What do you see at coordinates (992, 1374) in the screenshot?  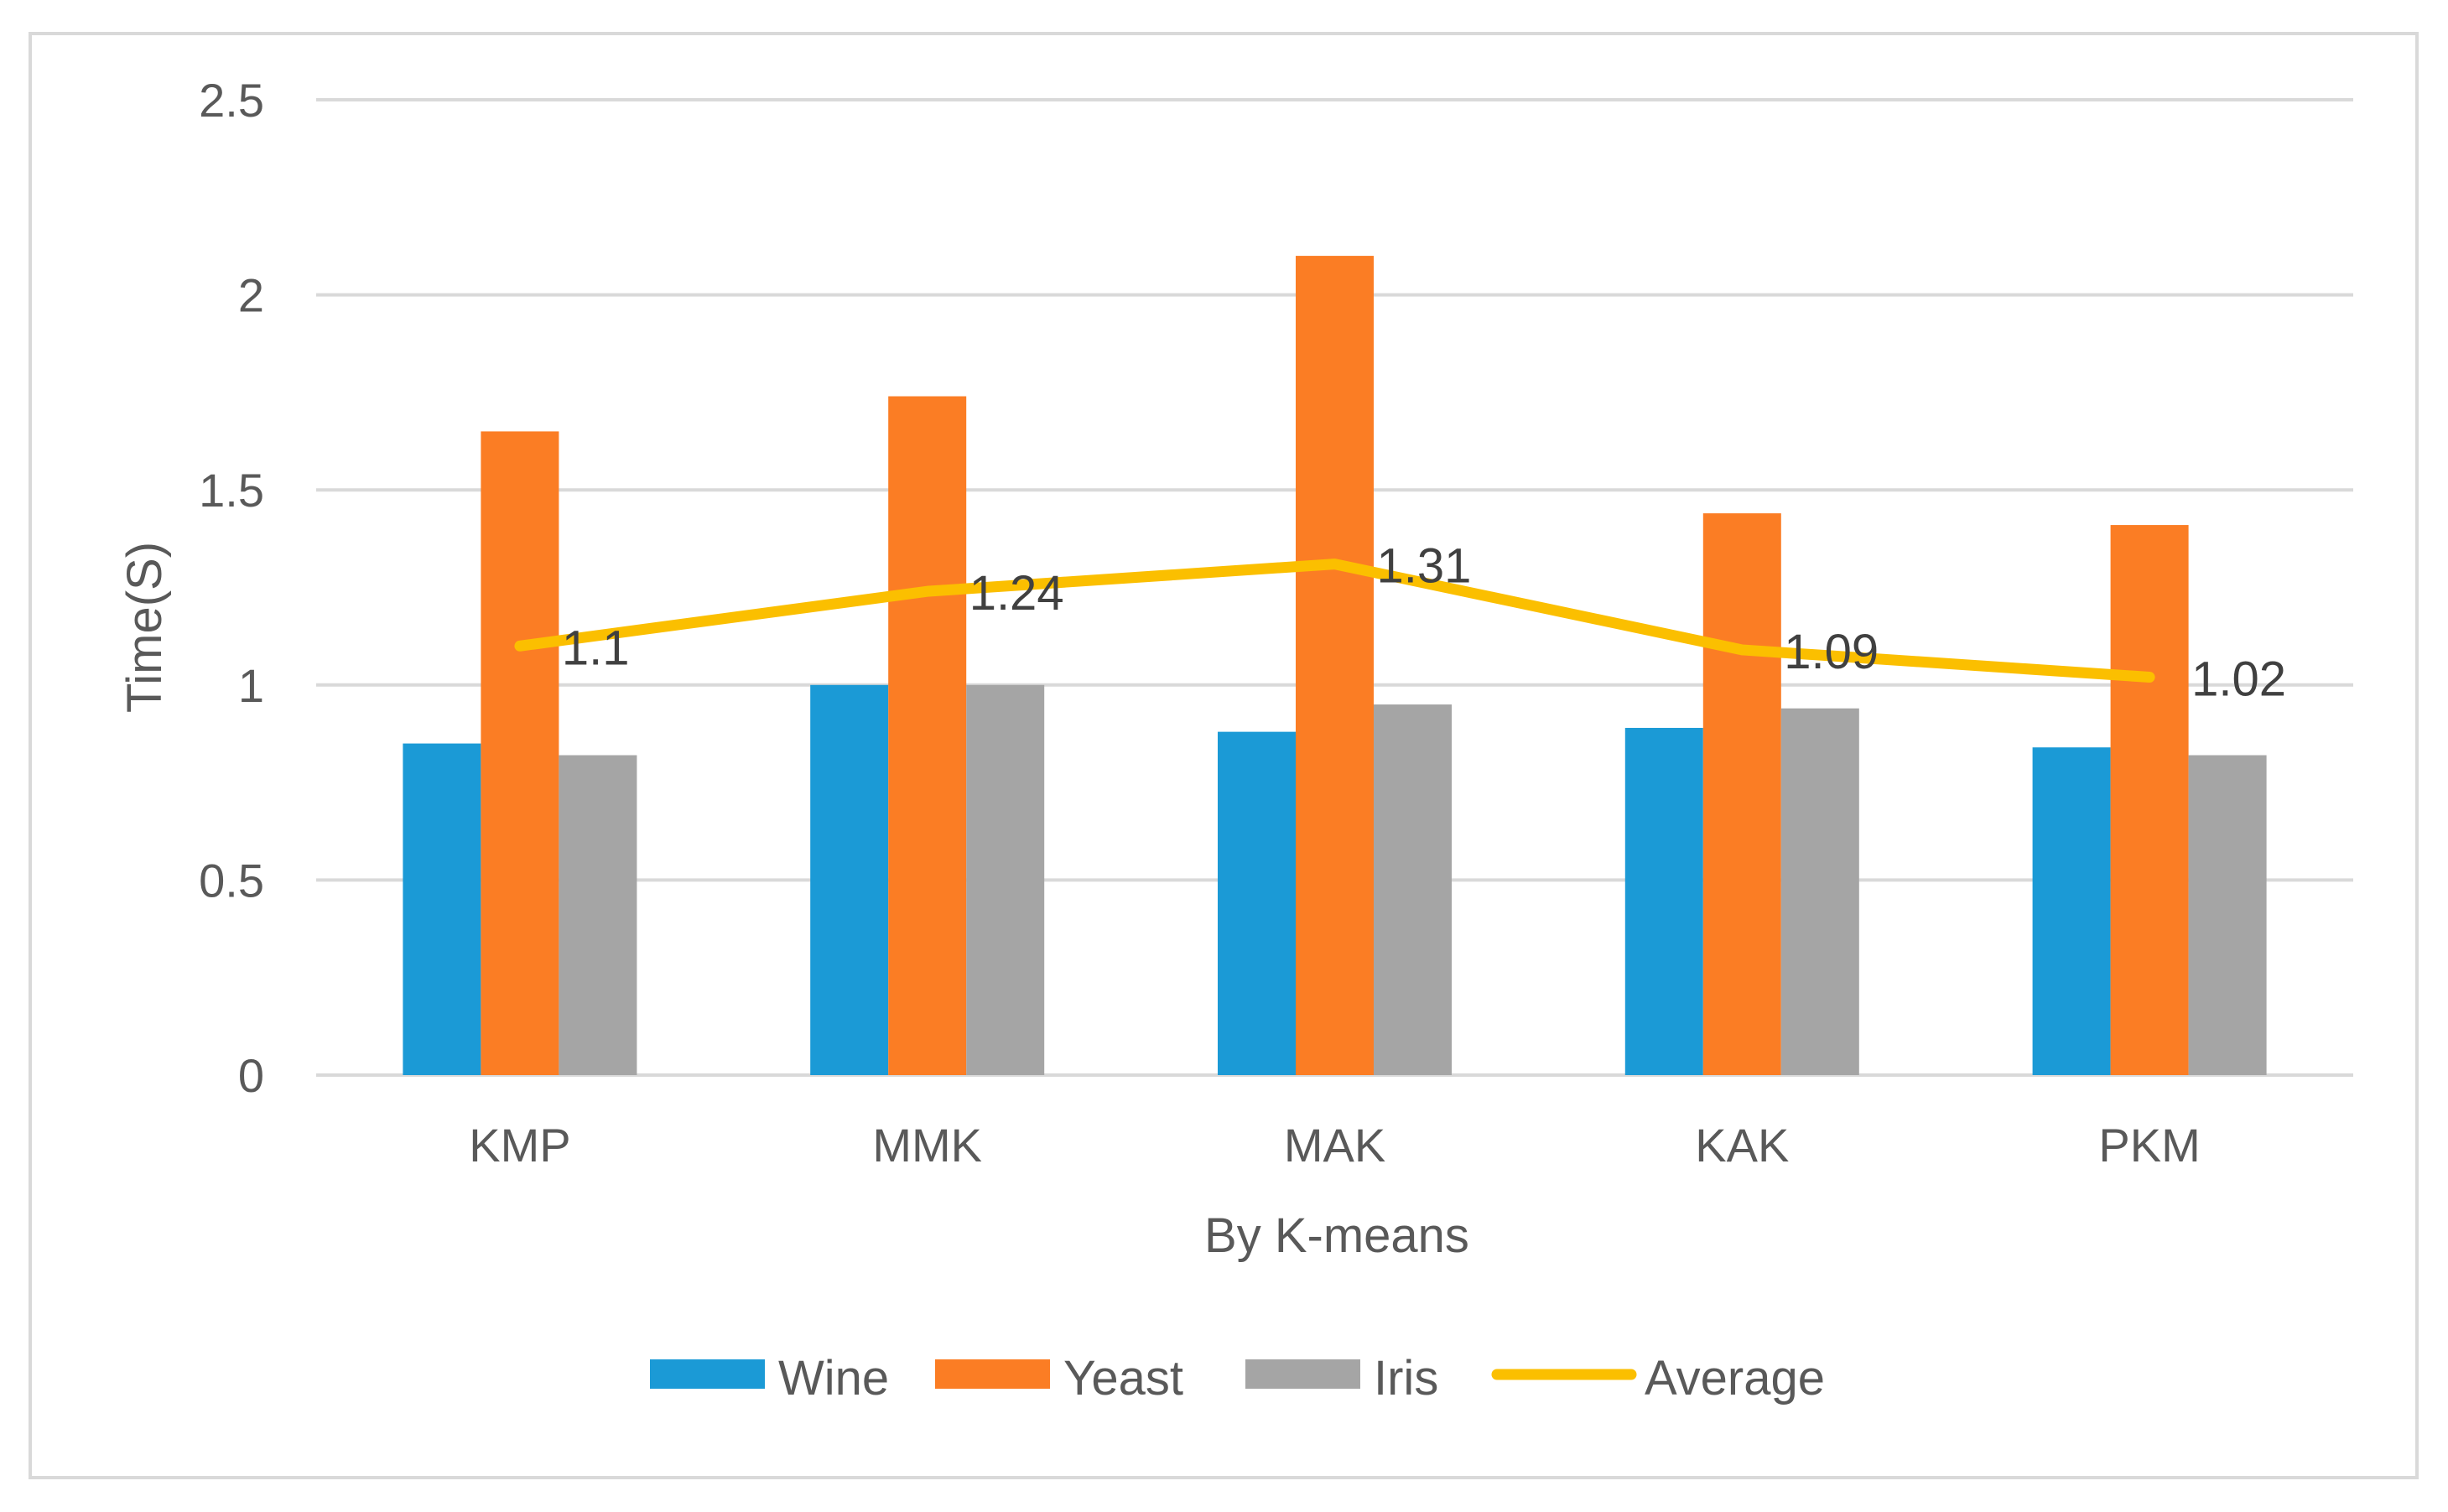 I see `legend-swatch-yeast` at bounding box center [992, 1374].